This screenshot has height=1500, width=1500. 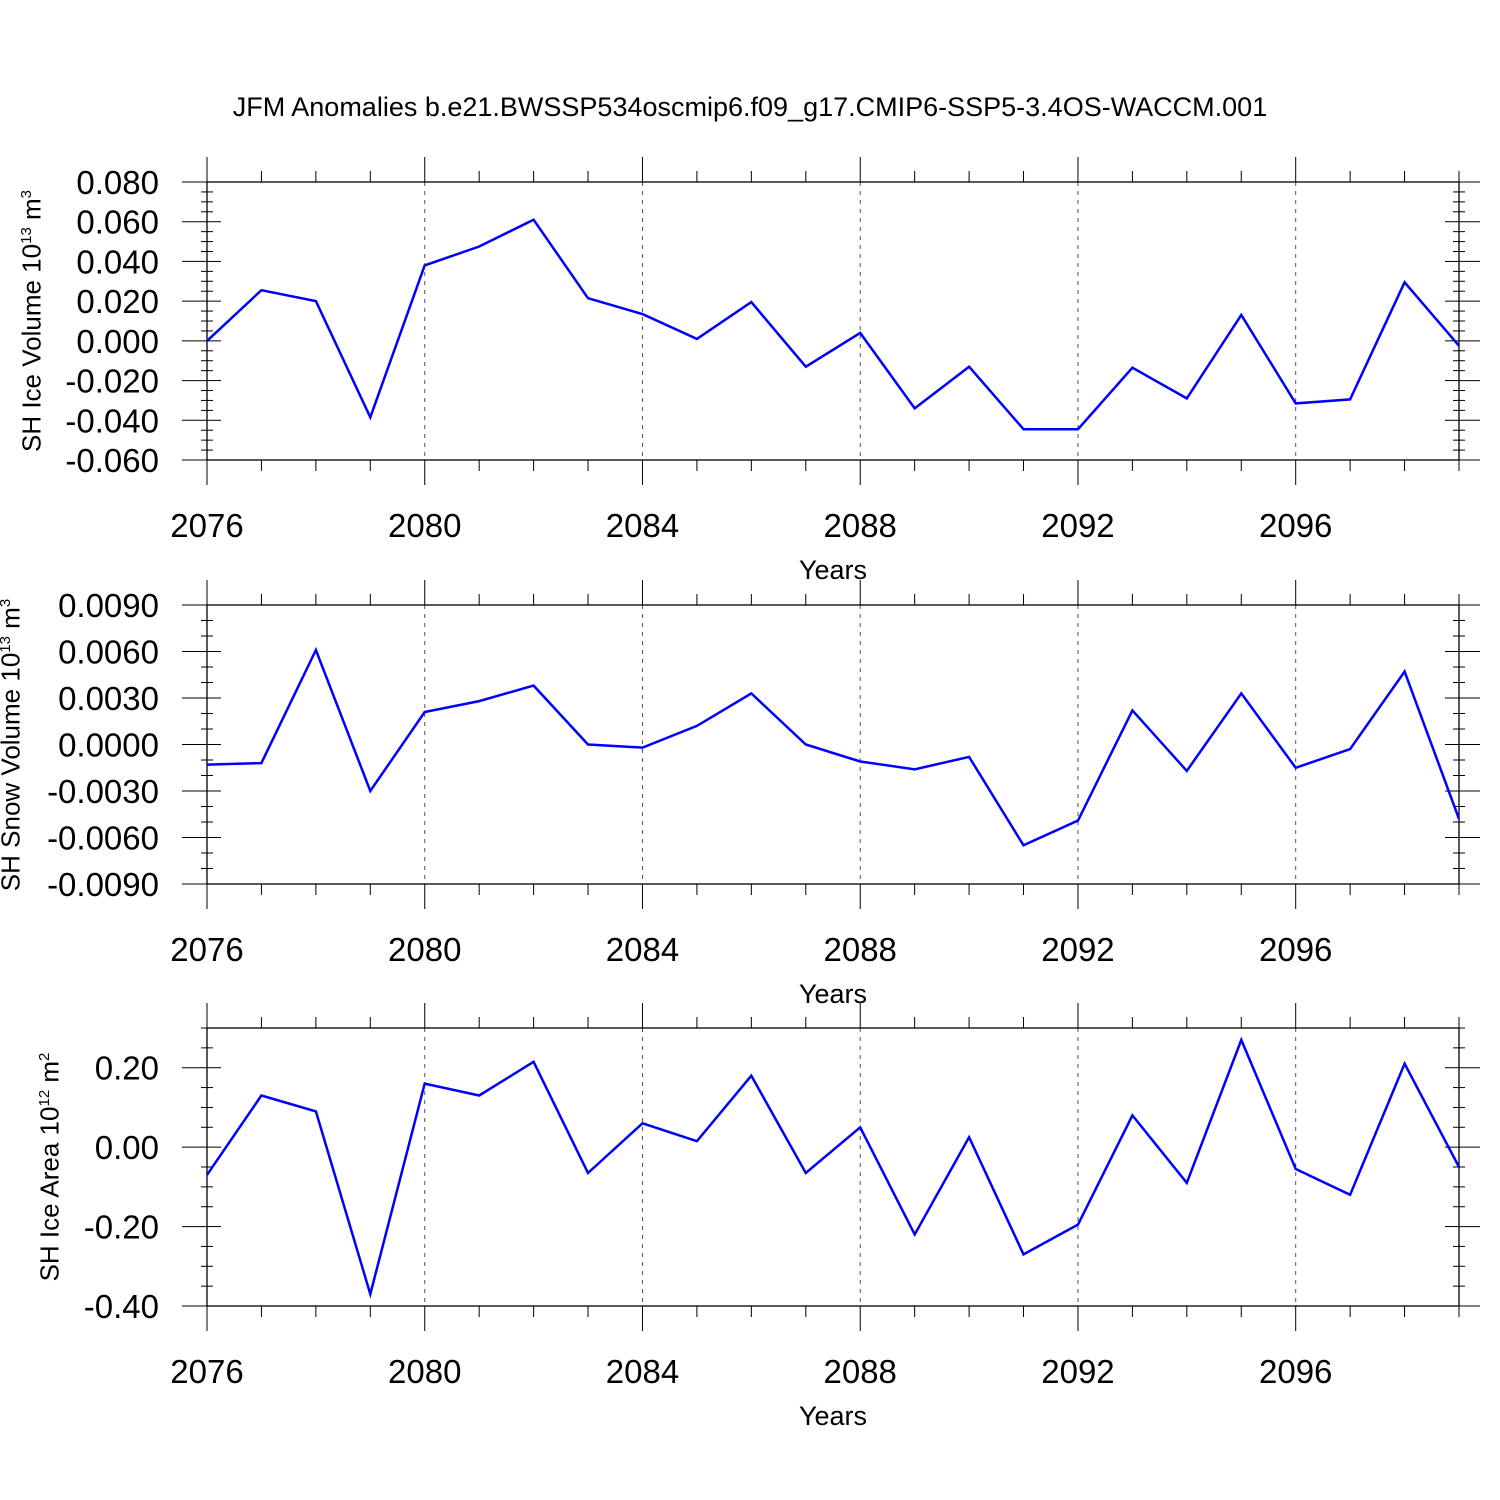 What do you see at coordinates (49, 1194) in the screenshot?
I see `y-axis-title-text: SH Ice Area 10` at bounding box center [49, 1194].